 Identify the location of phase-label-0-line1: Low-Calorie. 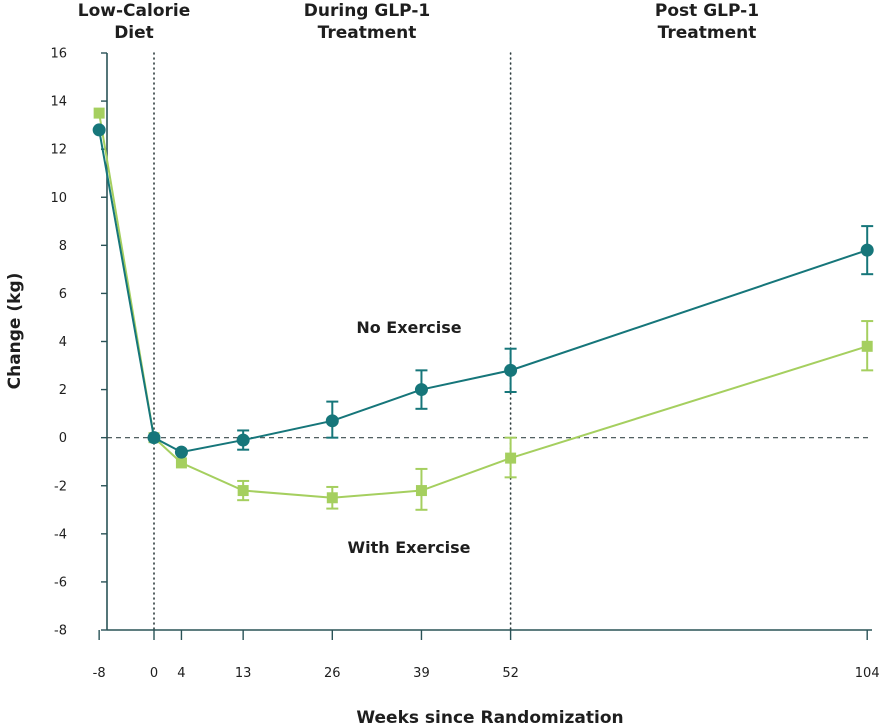
(134, 11).